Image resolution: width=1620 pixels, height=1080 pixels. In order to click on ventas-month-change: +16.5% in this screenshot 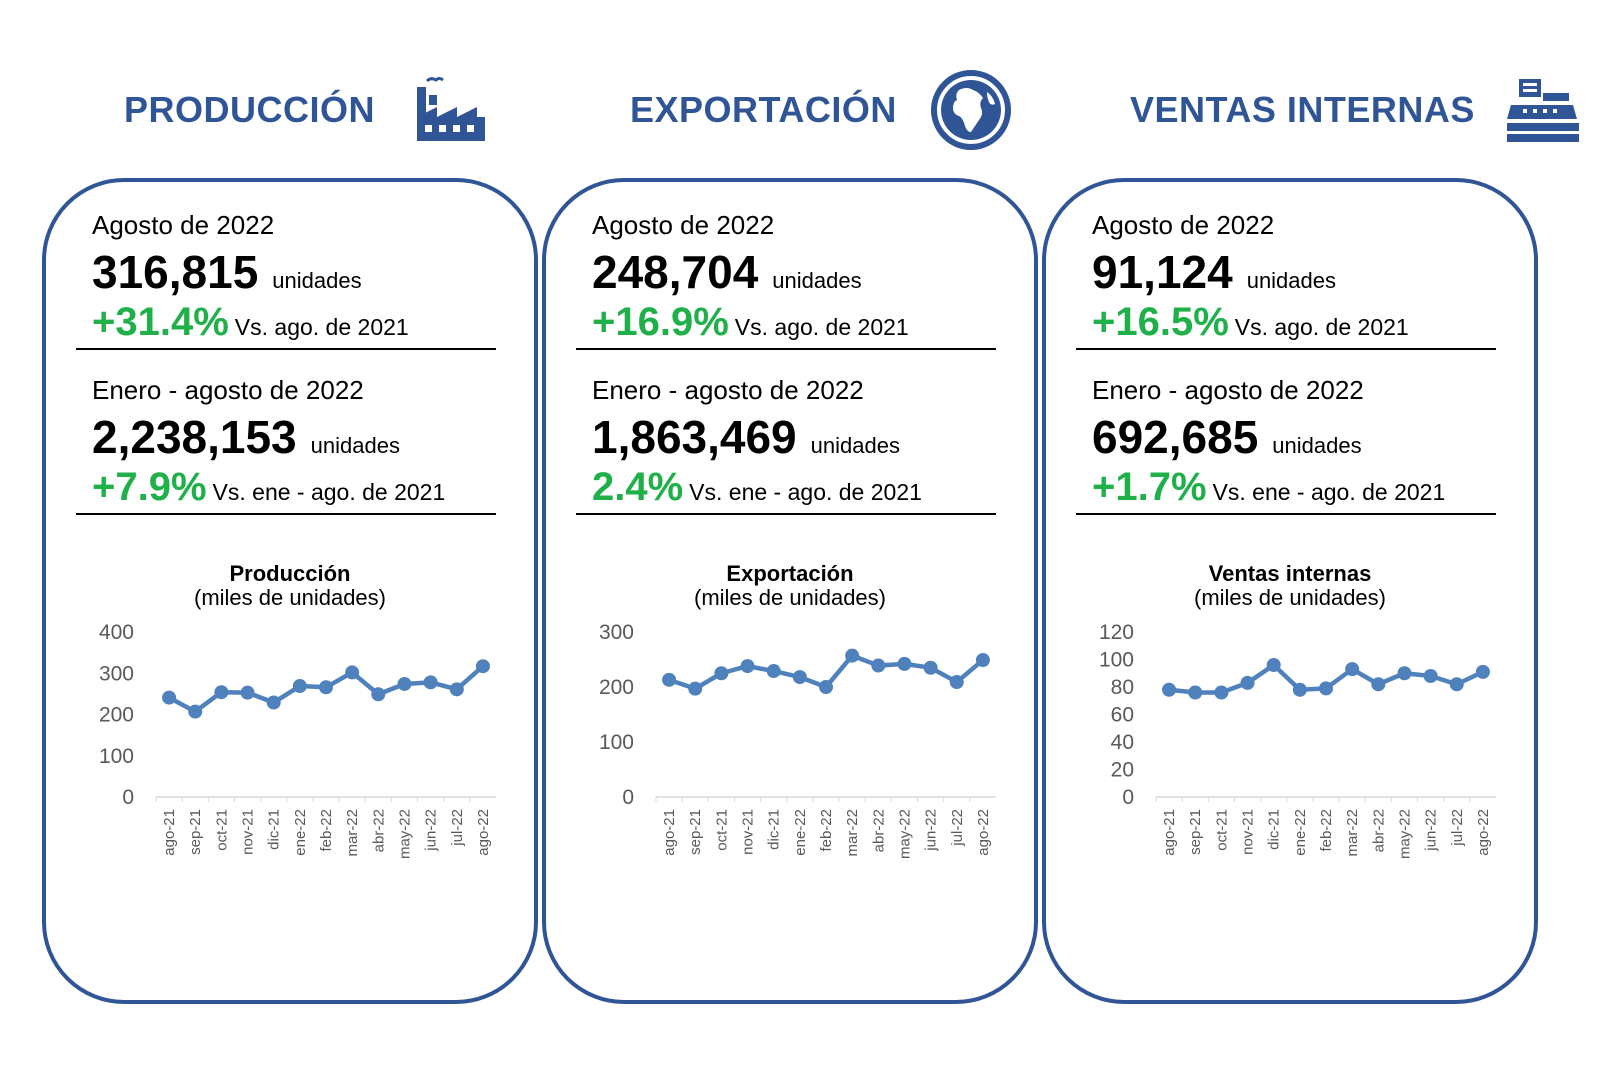, I will do `click(1160, 322)`.